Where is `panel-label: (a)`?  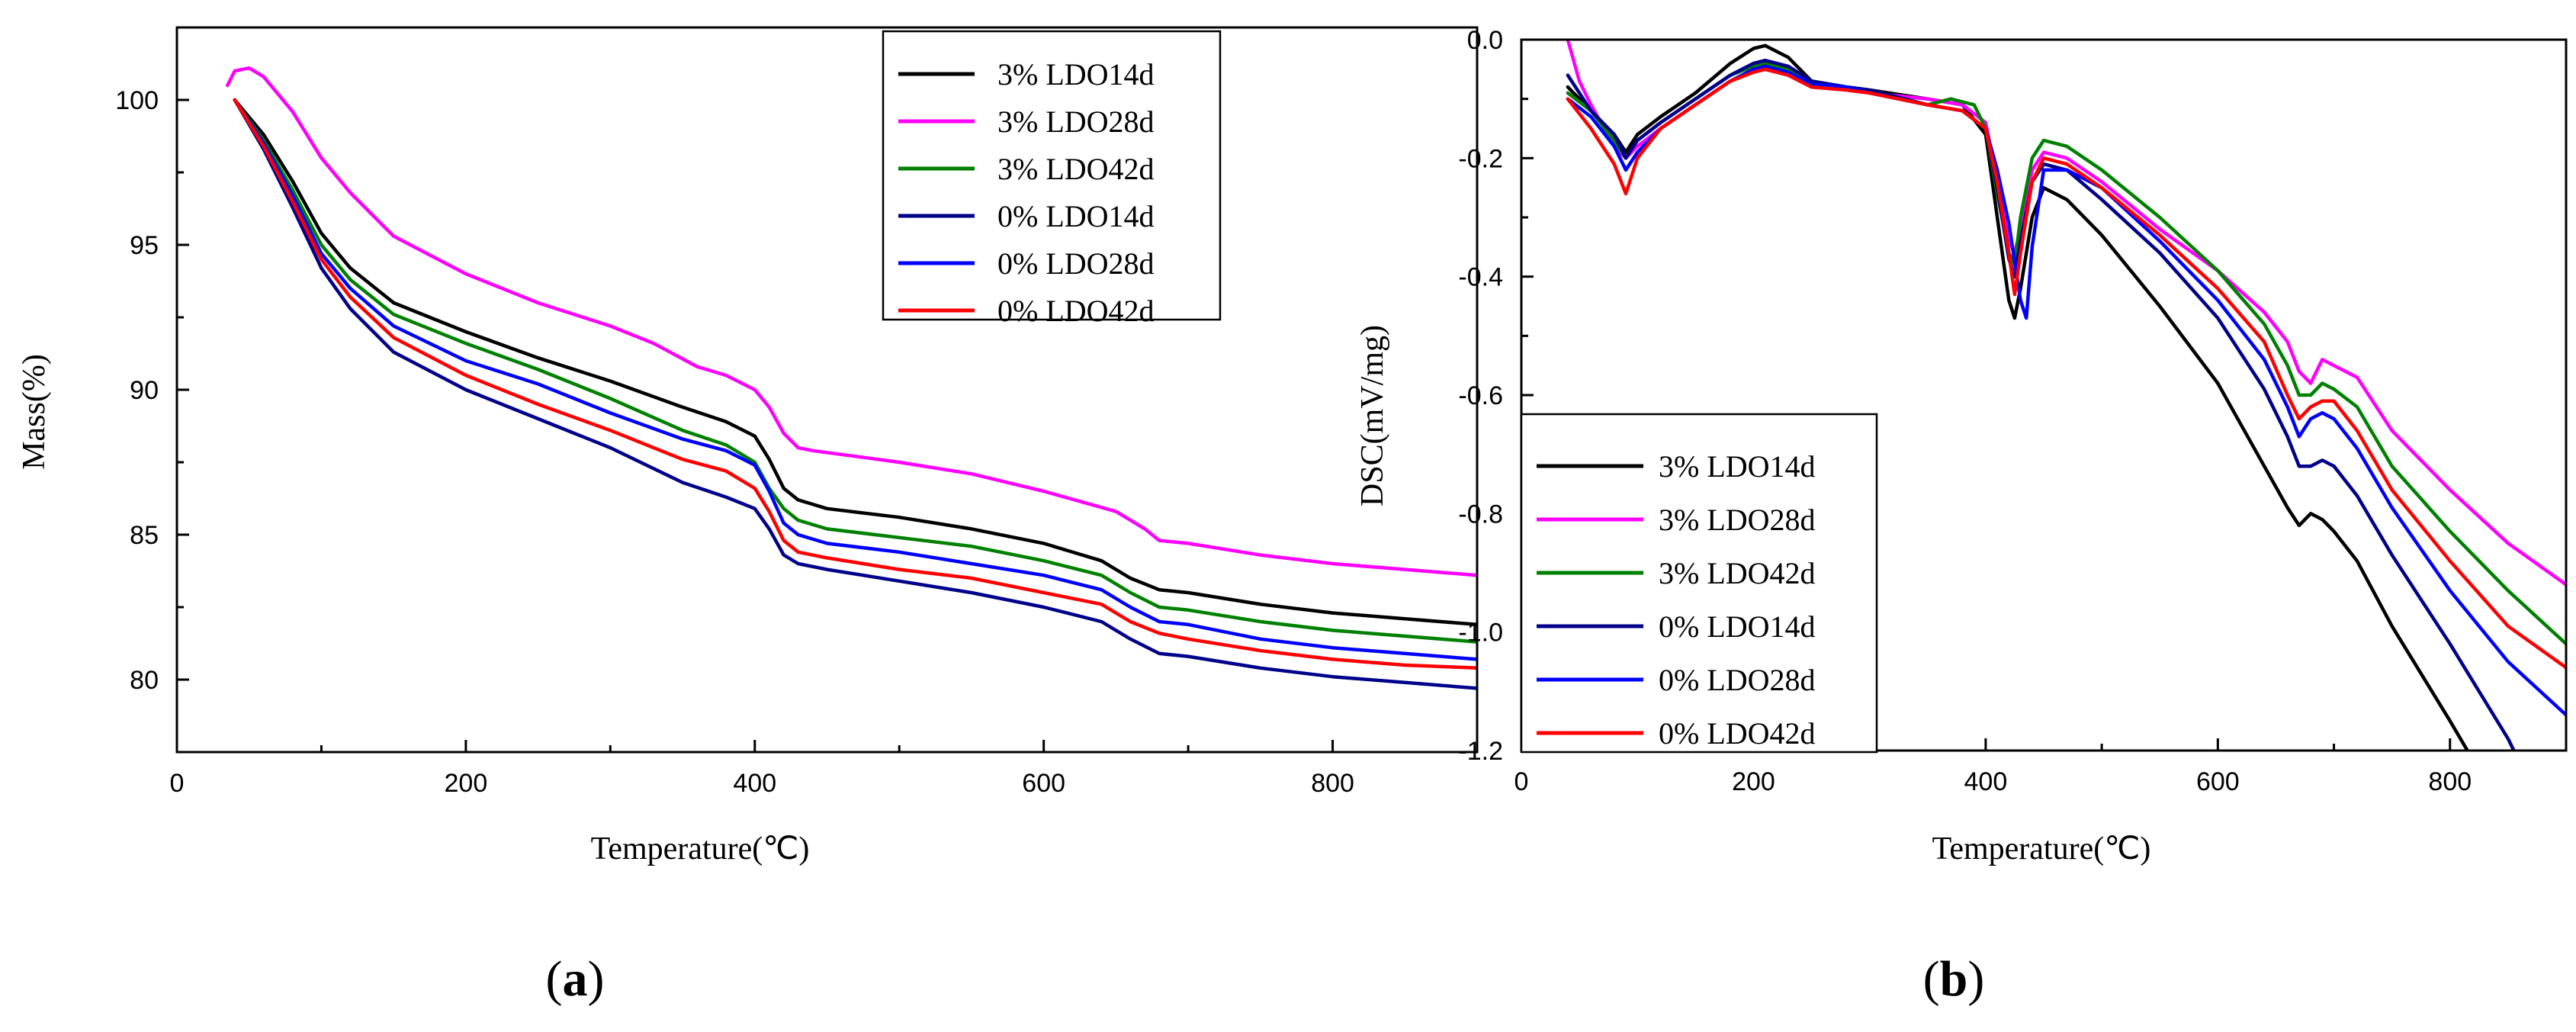 panel-label: (a) is located at coordinates (575, 979).